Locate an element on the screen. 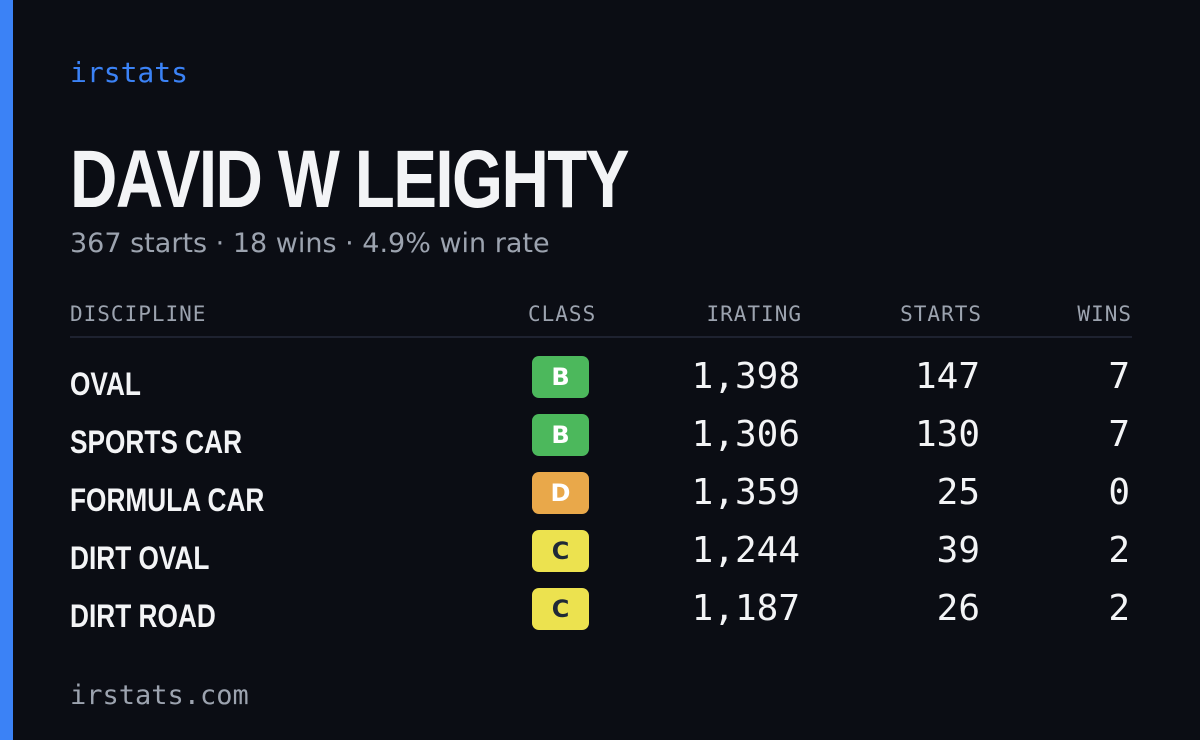  header-irating: IRATING is located at coordinates (754, 314).